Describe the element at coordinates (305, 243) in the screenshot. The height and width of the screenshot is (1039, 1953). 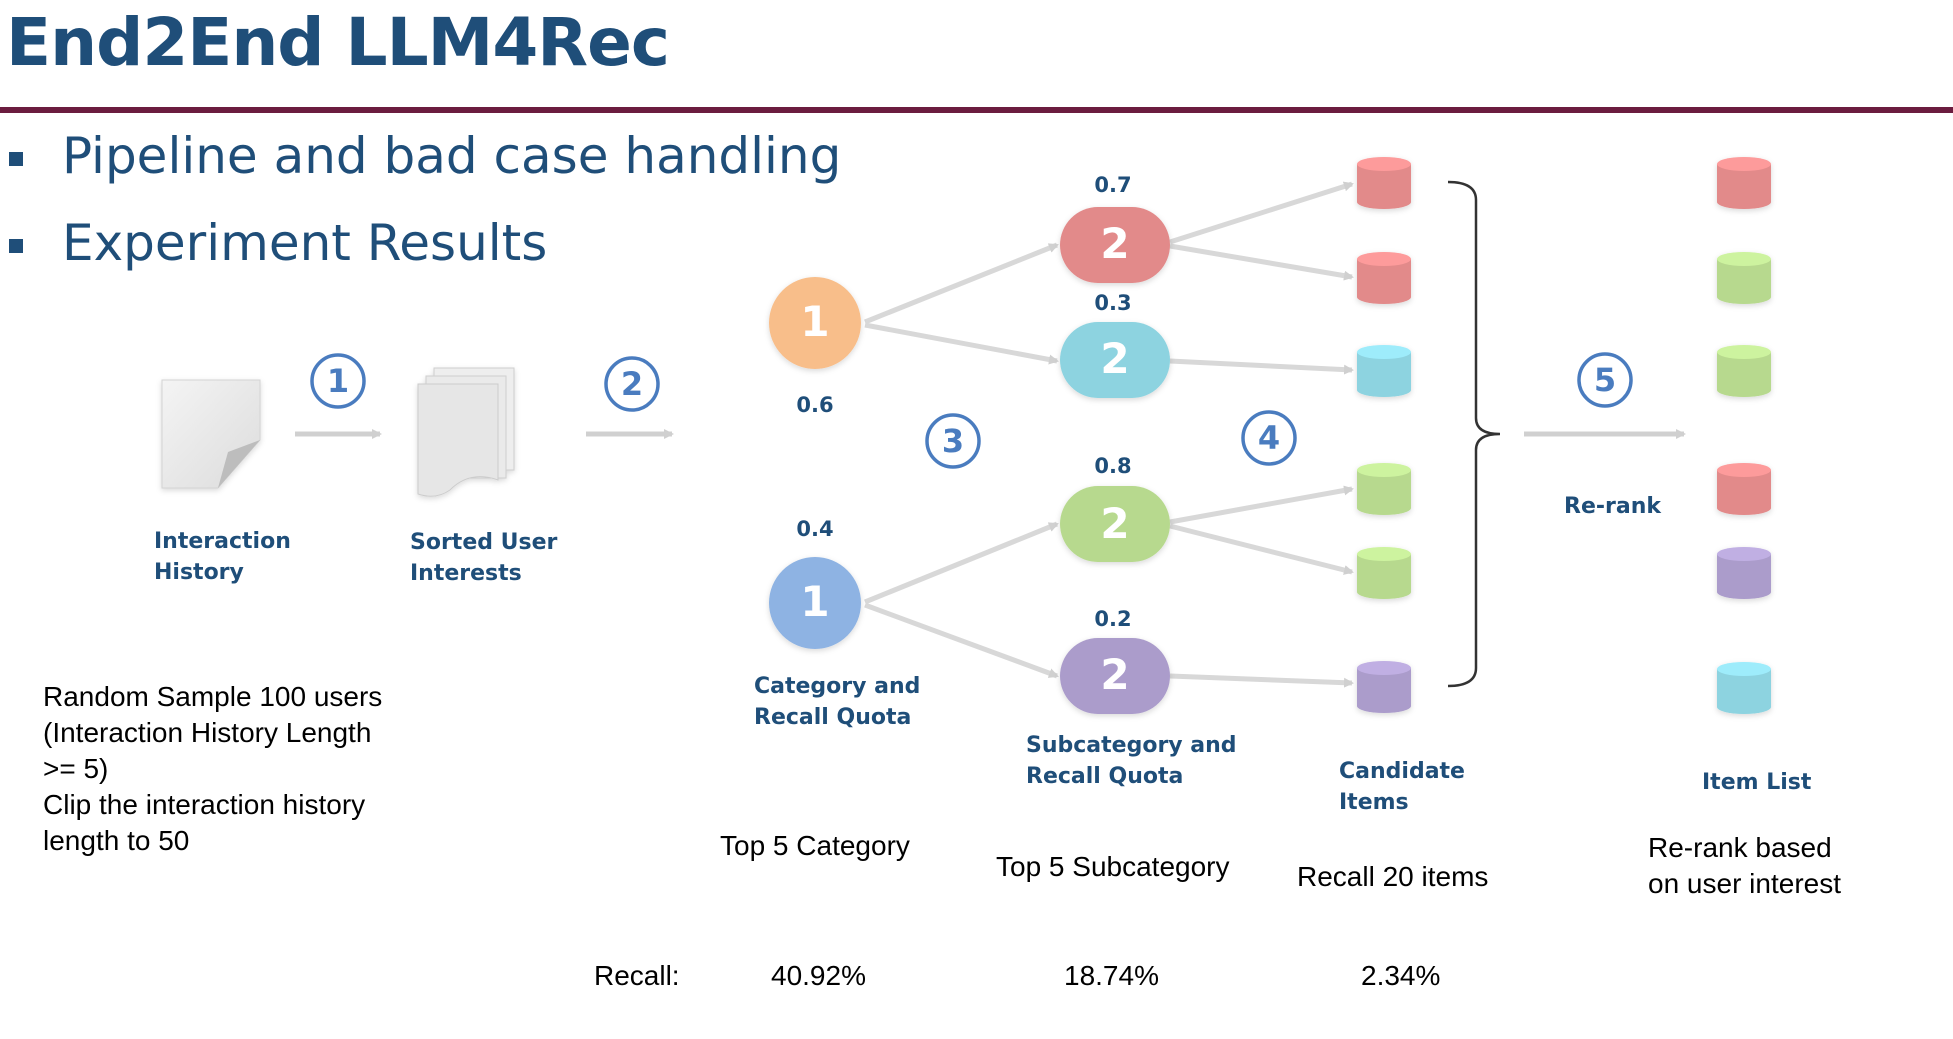
I see `bullet-experiment: Experiment Results` at that location.